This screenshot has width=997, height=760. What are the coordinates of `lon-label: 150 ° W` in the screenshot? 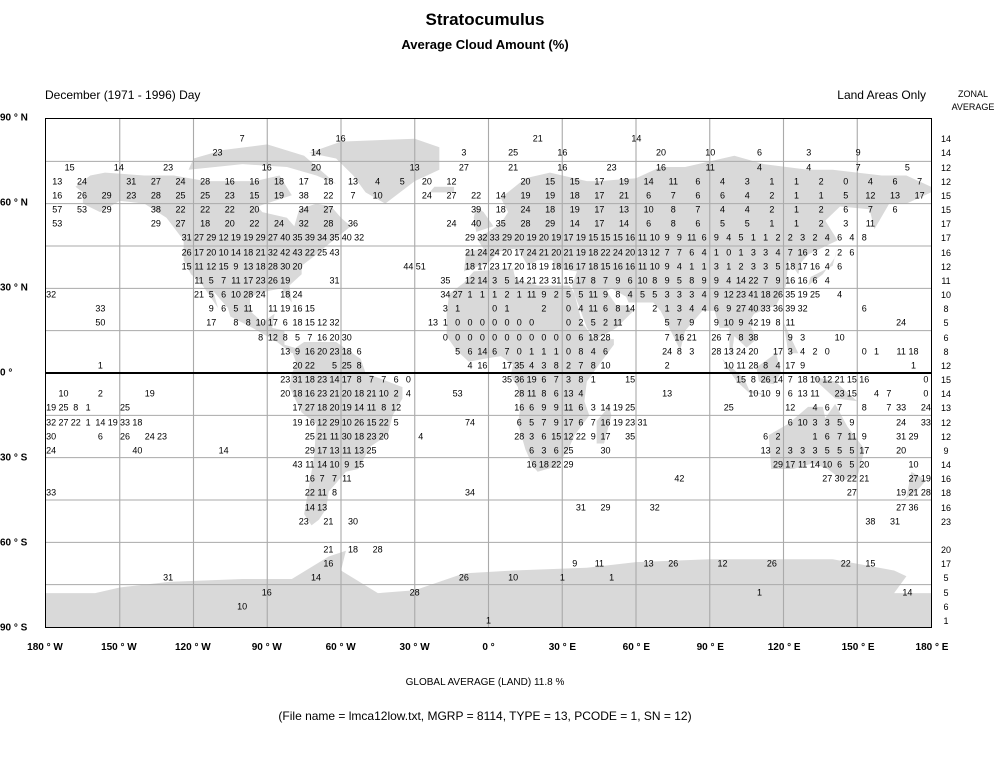 It's located at (119, 647).